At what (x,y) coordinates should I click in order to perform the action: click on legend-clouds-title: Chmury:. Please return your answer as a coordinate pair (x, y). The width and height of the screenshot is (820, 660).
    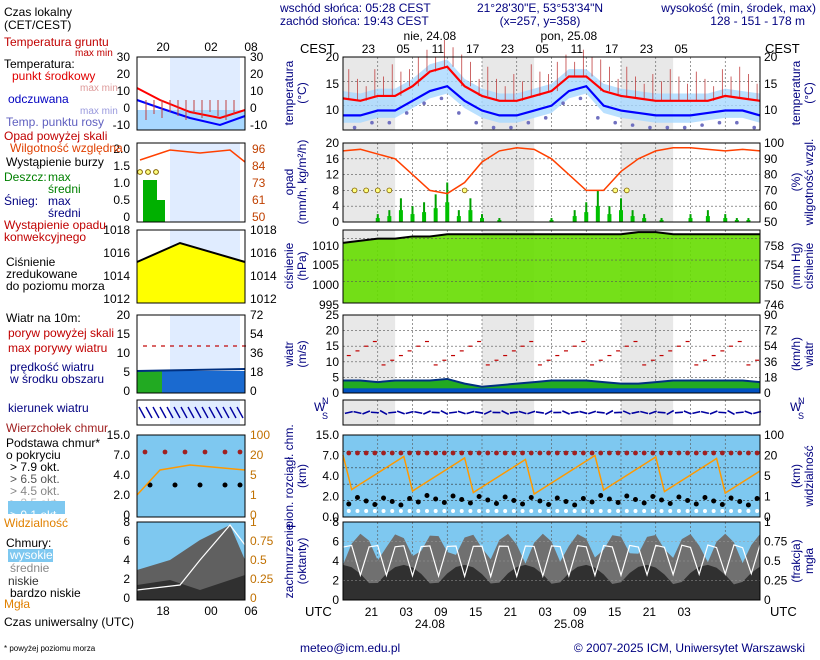
    Looking at the image, I should click on (28, 543).